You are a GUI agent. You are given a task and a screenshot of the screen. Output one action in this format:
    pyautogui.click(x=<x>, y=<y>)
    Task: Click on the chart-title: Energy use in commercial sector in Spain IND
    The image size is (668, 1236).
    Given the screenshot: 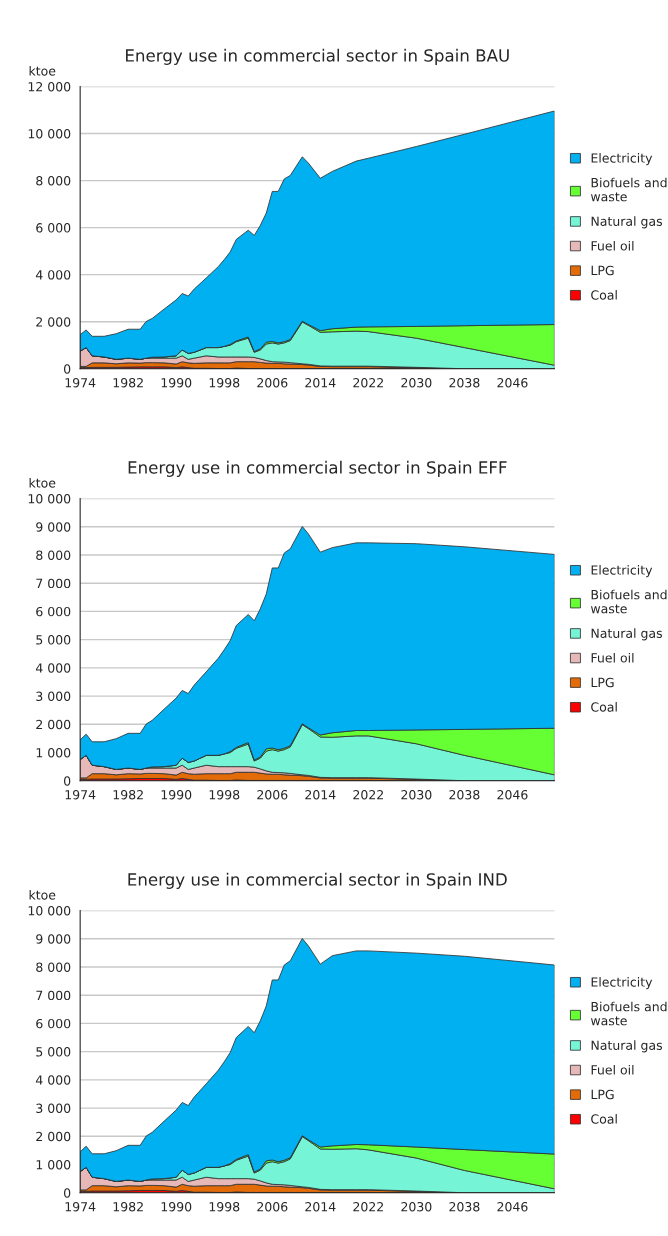 What is the action you would take?
    pyautogui.click(x=317, y=880)
    